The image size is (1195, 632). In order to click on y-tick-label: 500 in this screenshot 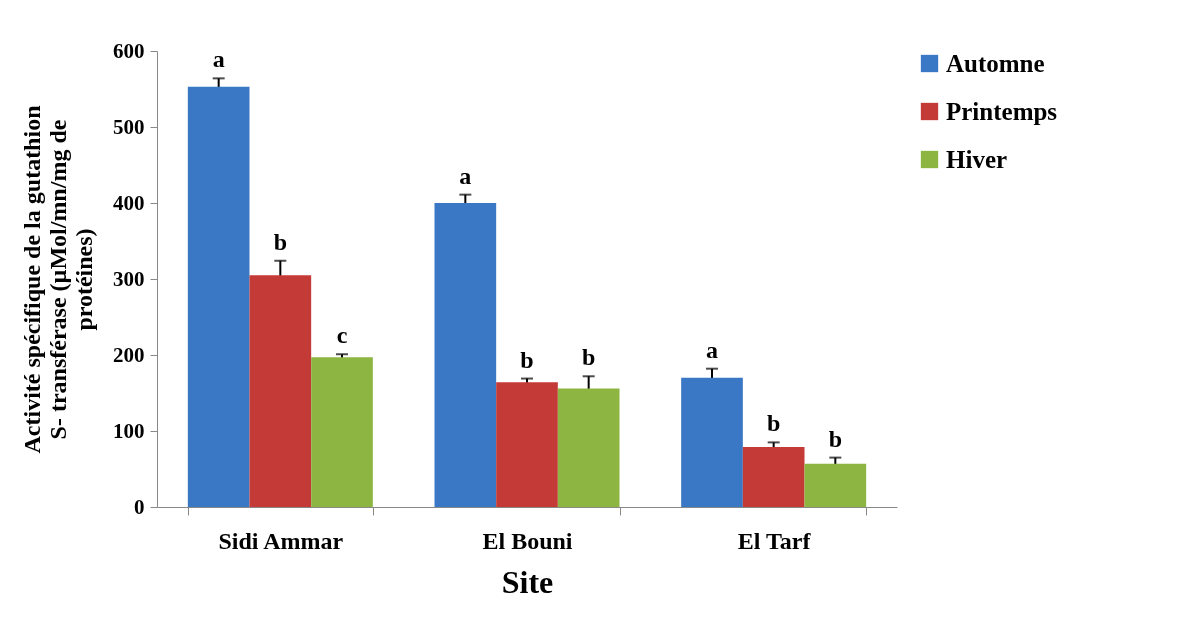, I will do `click(129, 126)`.